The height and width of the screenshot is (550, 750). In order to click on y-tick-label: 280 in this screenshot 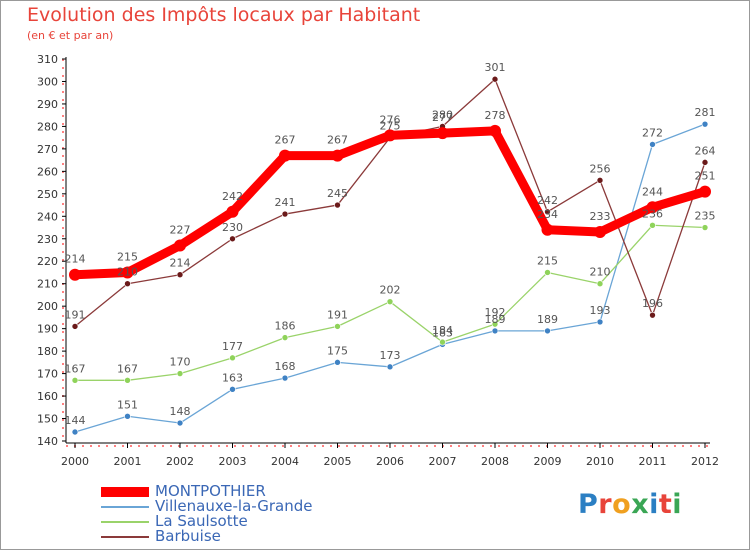, I will do `click(47, 126)`.